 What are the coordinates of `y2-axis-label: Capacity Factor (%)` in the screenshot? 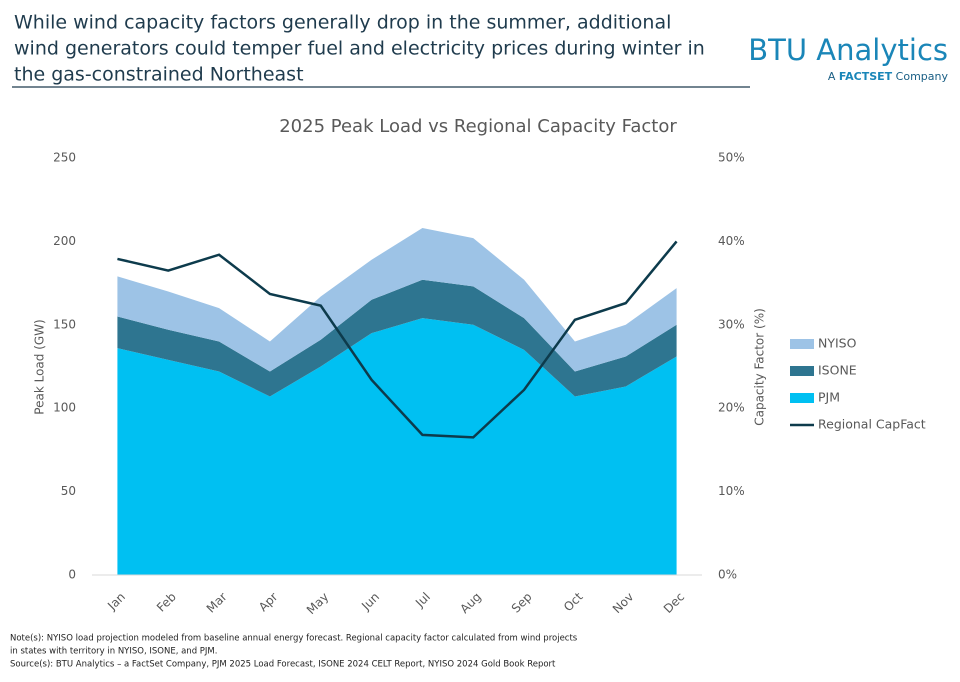 It's located at (760, 367).